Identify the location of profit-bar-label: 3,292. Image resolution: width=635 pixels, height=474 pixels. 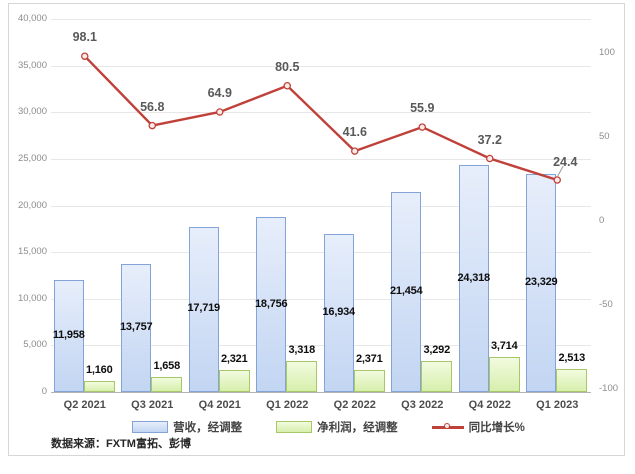
(437, 350).